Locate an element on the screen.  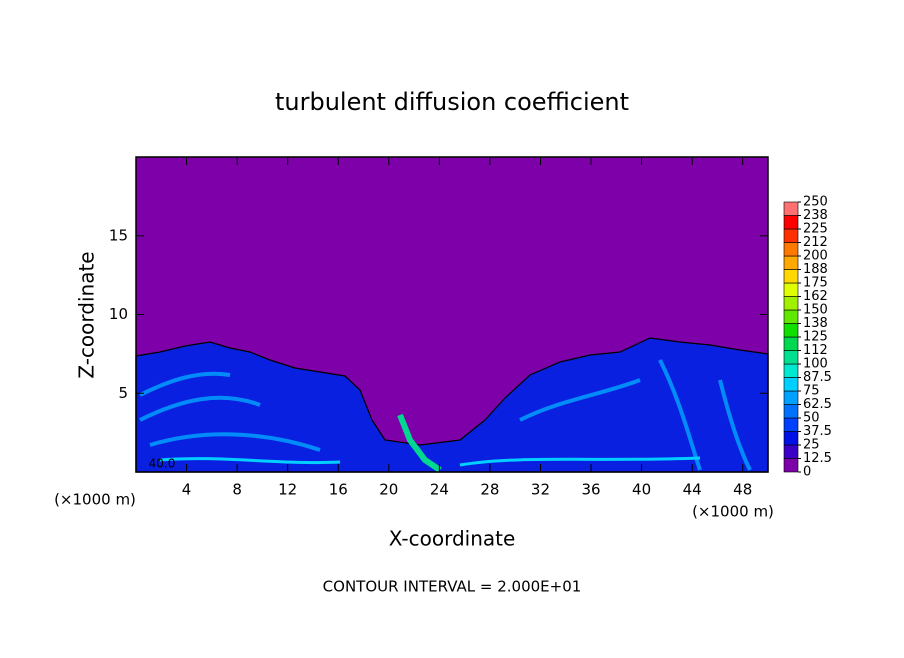
colorbar-label: 200 is located at coordinates (815, 256).